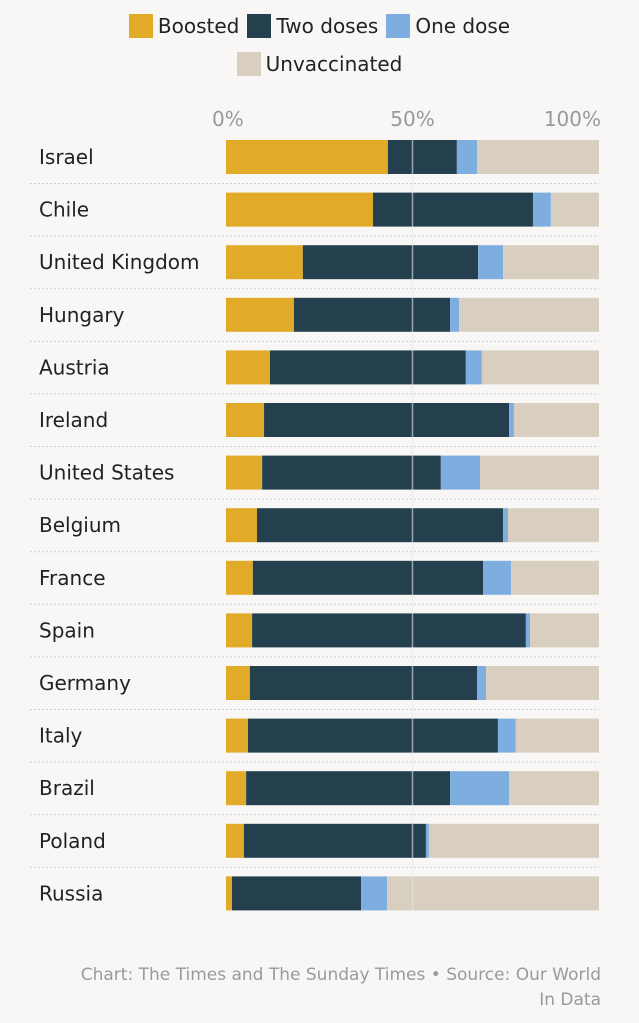 Image resolution: width=639 pixels, height=1023 pixels. What do you see at coordinates (119, 262) in the screenshot?
I see `category-label: United Kingdom` at bounding box center [119, 262].